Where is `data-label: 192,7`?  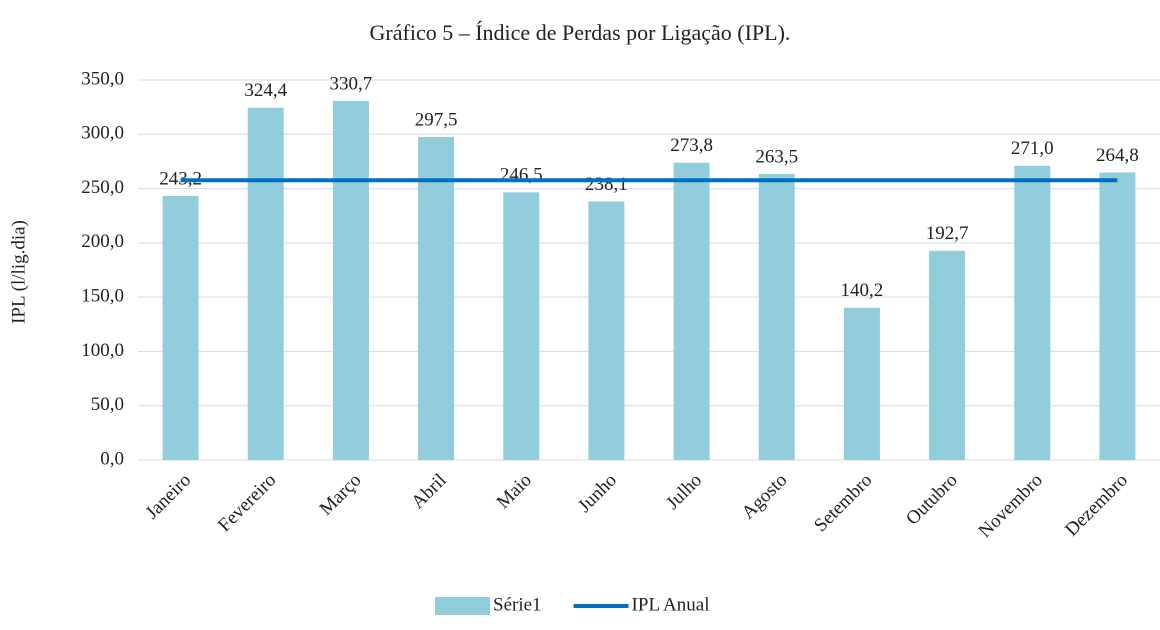 data-label: 192,7 is located at coordinates (947, 233).